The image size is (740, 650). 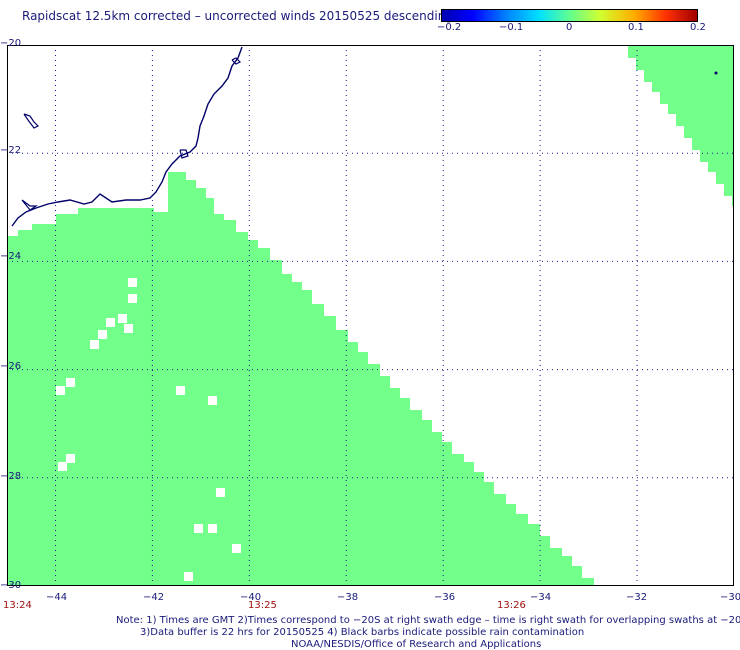 I want to click on lon-label: −38, so click(x=348, y=597).